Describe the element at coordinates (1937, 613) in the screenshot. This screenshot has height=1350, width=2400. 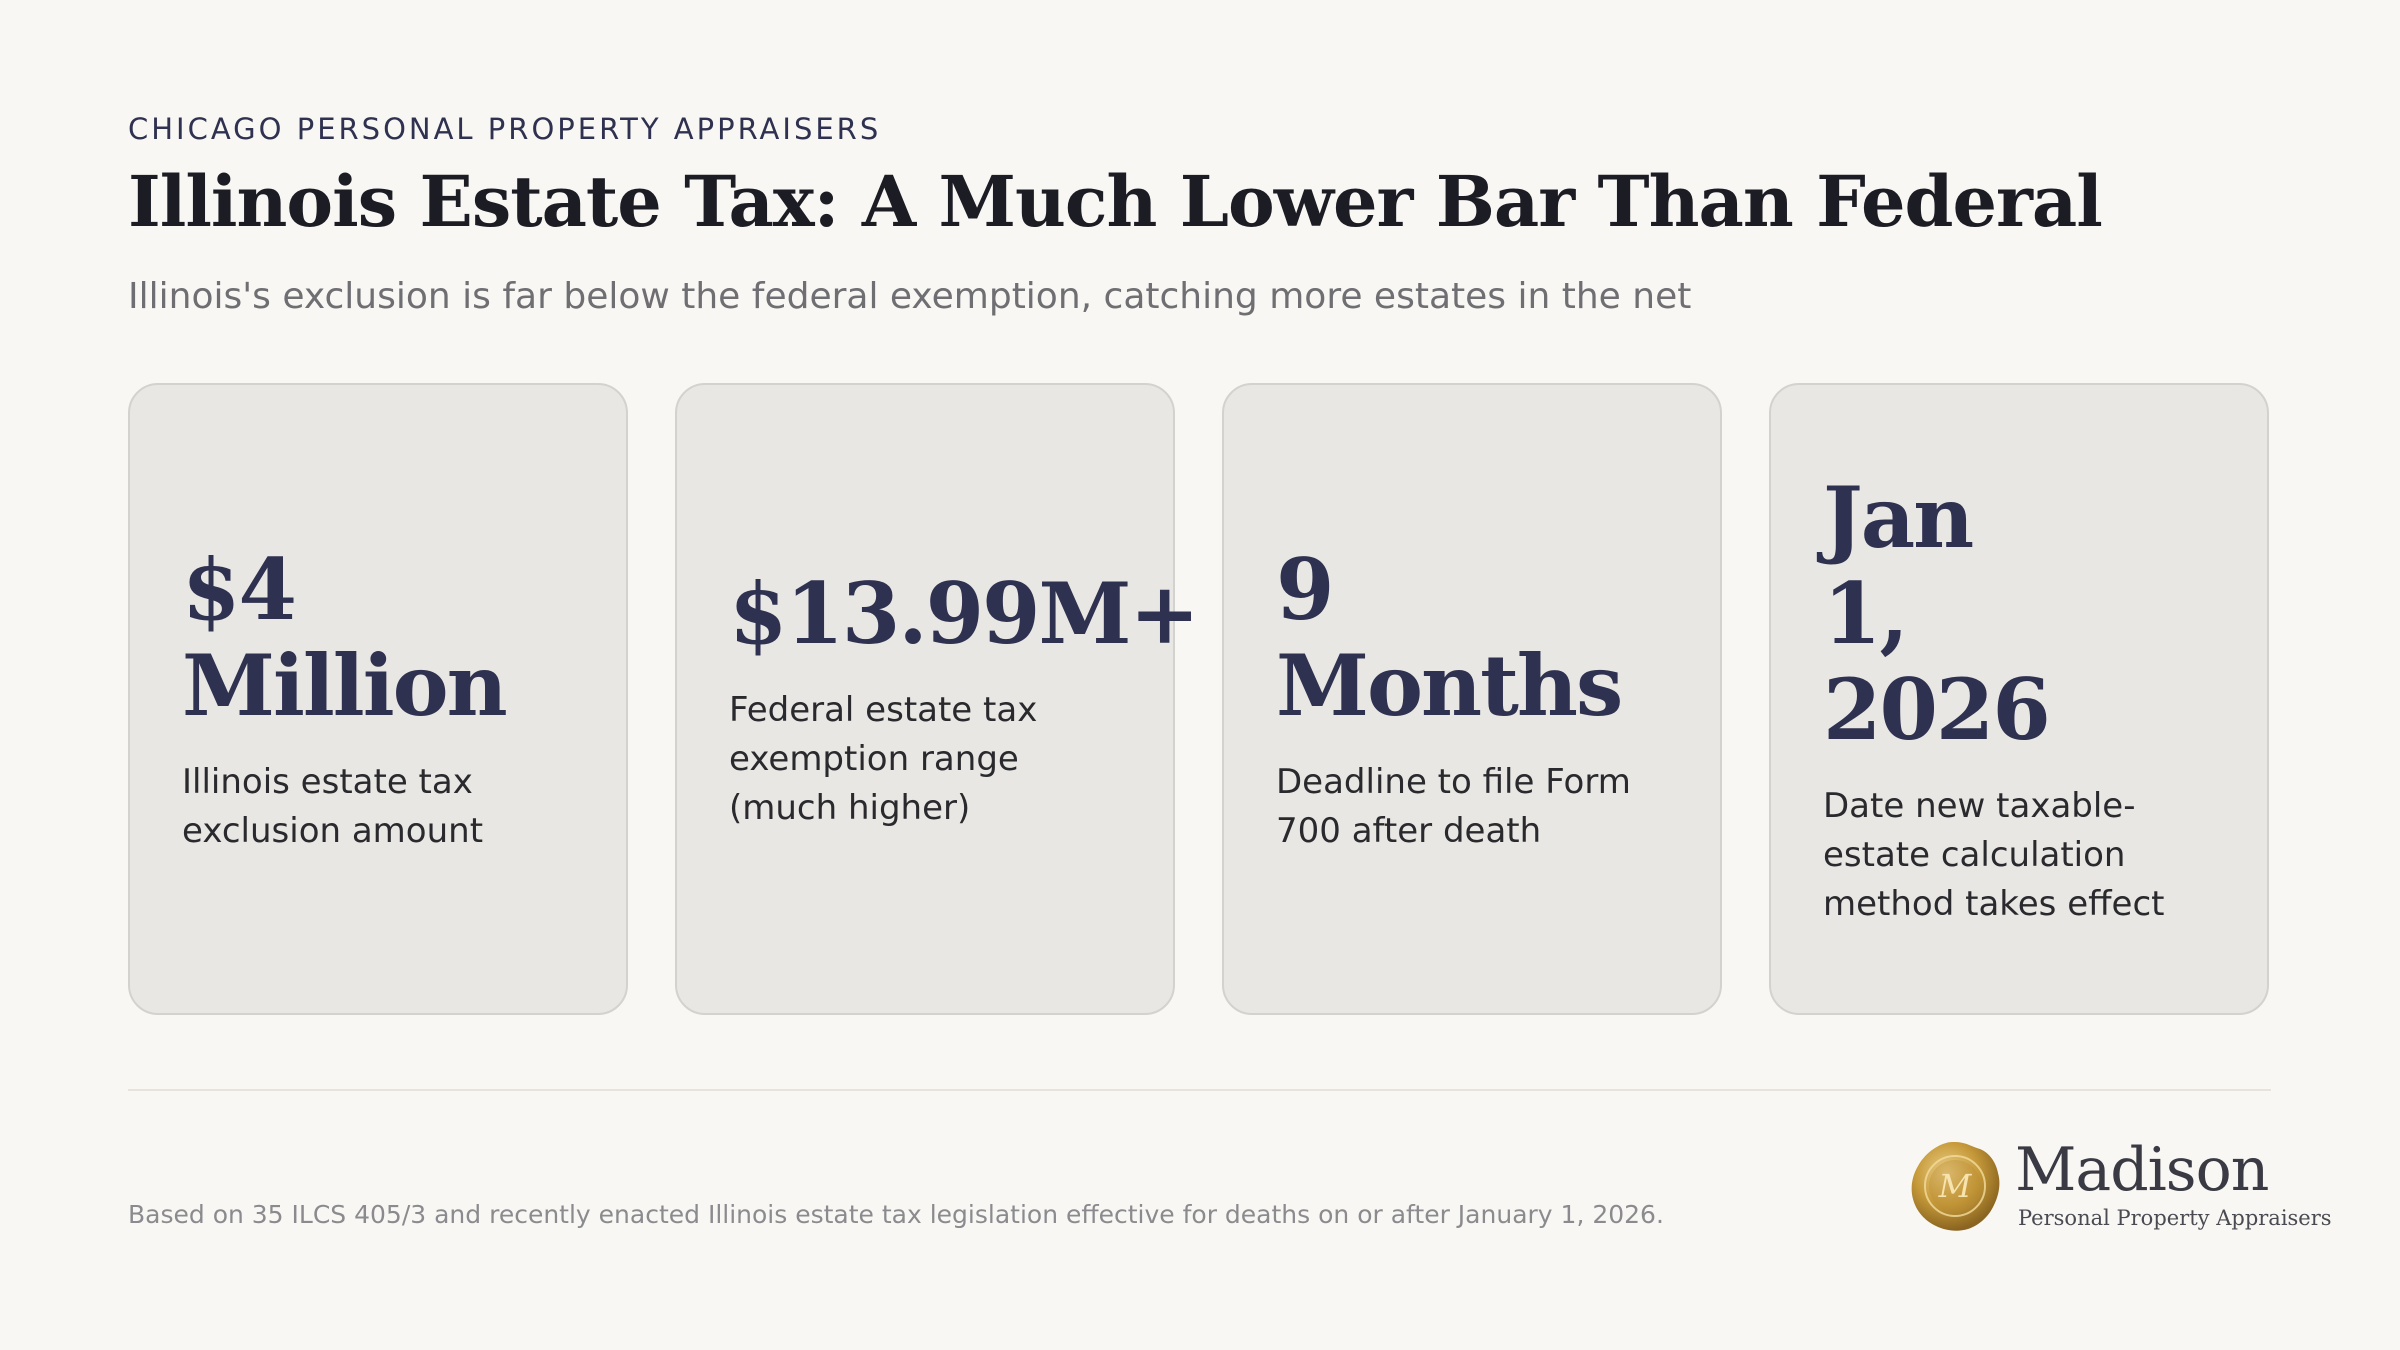
I see `stat-value: Jan 1, 2026` at that location.